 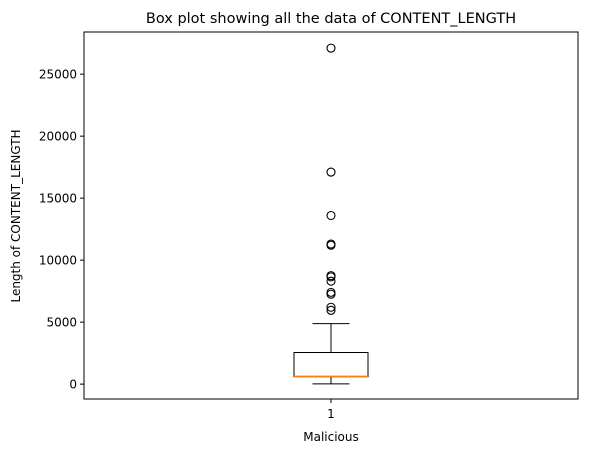 I want to click on y-axis-label: Length of CONTENT_LENGTH, so click(x=16, y=215).